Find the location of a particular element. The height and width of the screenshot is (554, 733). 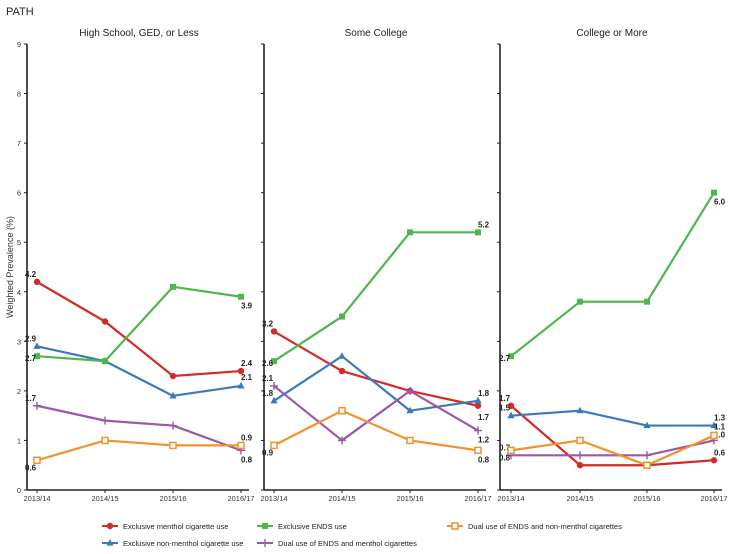

data-label: 2.4 is located at coordinates (247, 363).